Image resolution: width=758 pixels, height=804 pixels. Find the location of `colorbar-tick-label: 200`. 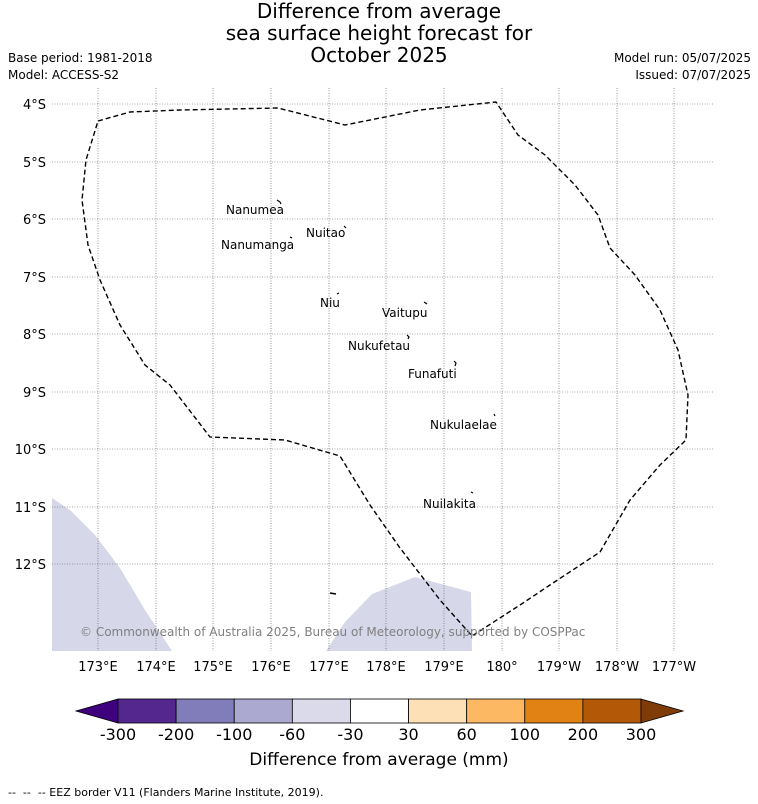

colorbar-tick-label: 200 is located at coordinates (583, 734).